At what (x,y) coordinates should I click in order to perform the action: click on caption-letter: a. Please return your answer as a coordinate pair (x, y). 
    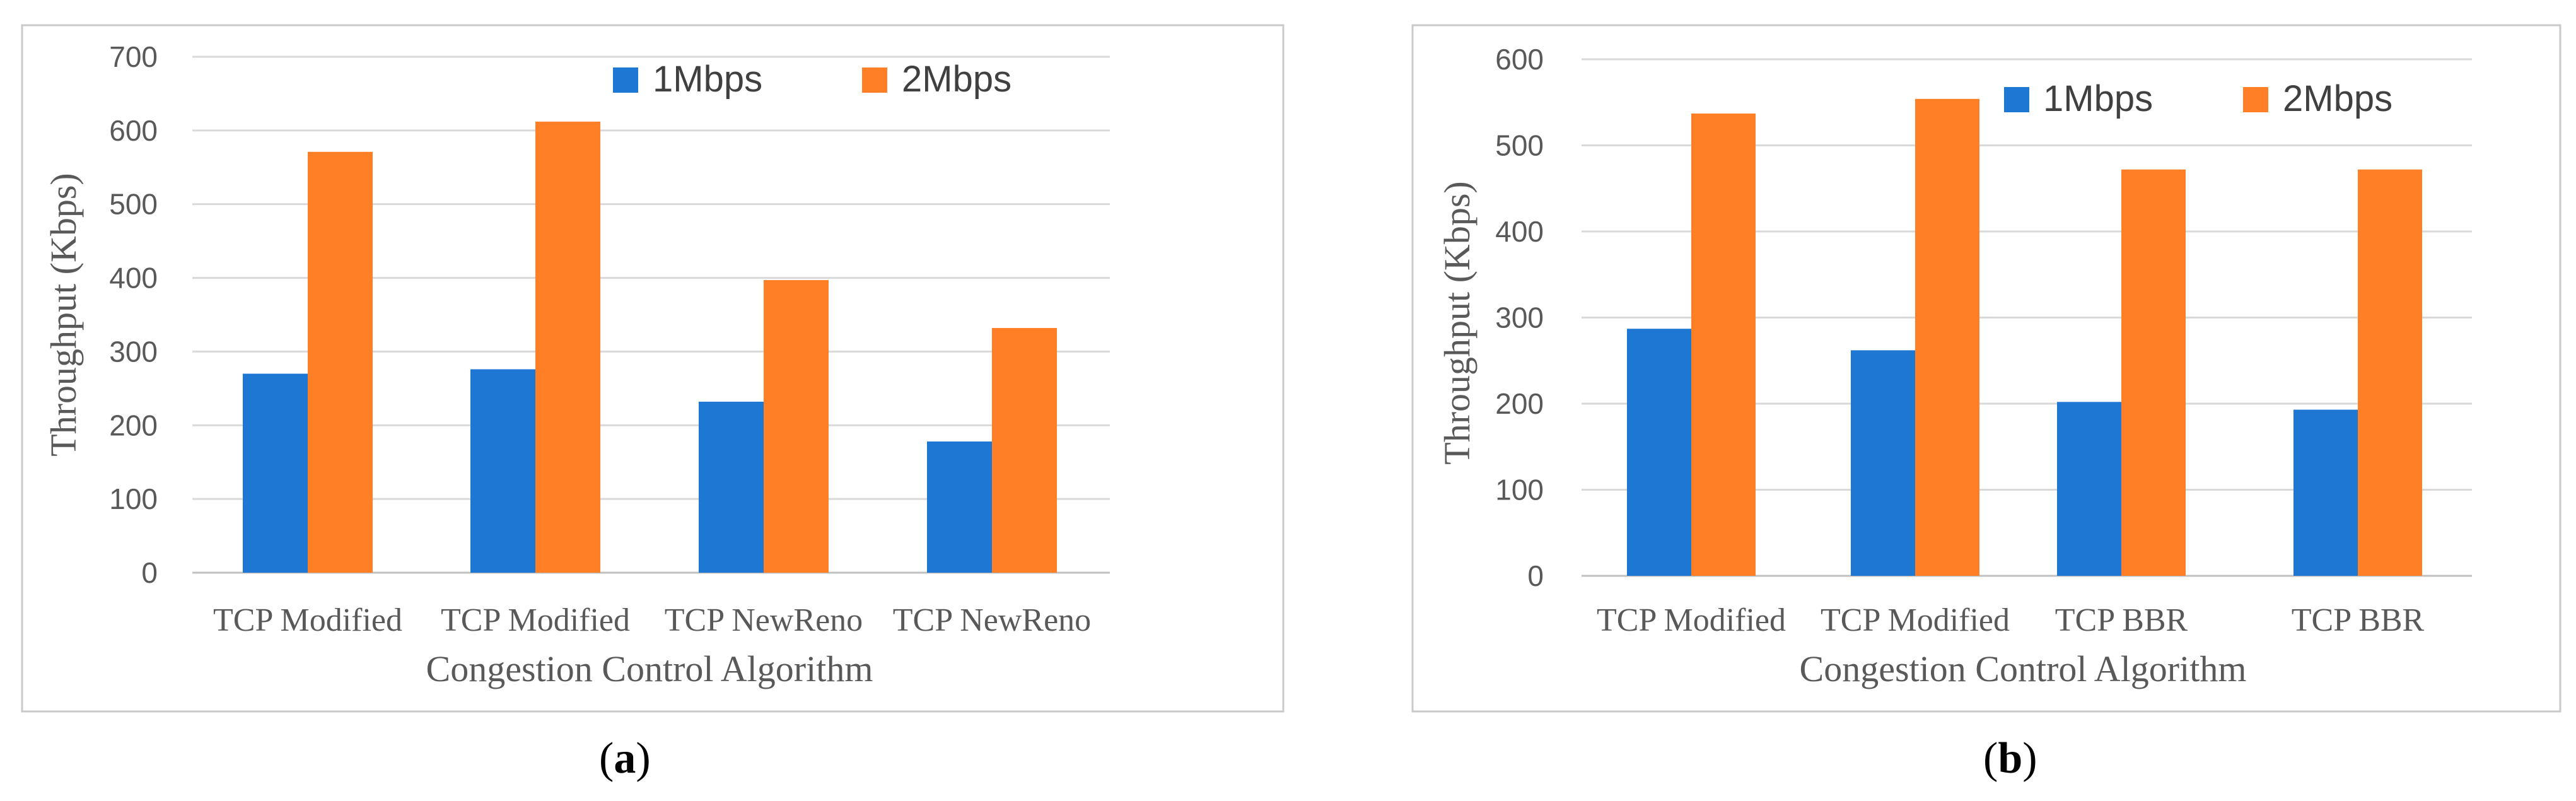
    Looking at the image, I should click on (625, 759).